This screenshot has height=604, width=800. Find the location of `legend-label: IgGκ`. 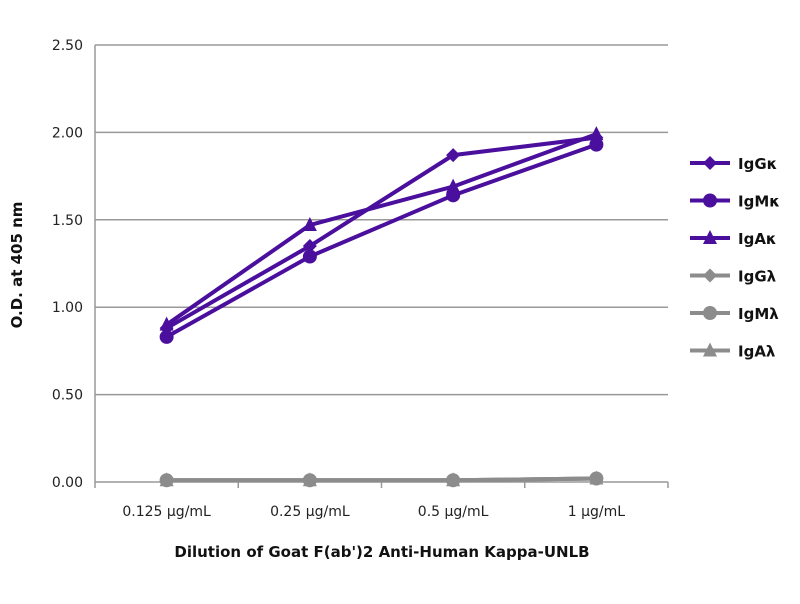

legend-label: IgGκ is located at coordinates (757, 164).